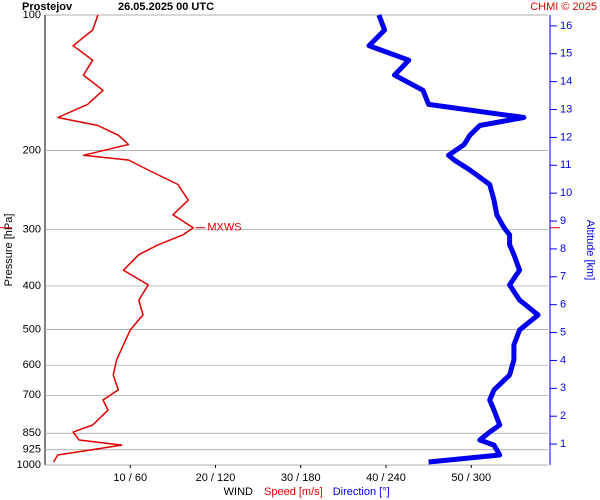 The width and height of the screenshot is (600, 500). I want to click on y-tick-label: 925, so click(32, 450).